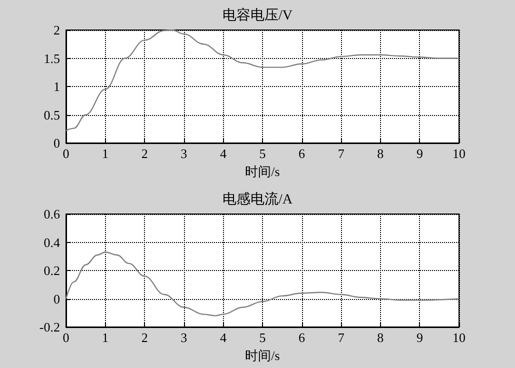  I want to click on y-tick-label: 0.5, so click(52, 114).